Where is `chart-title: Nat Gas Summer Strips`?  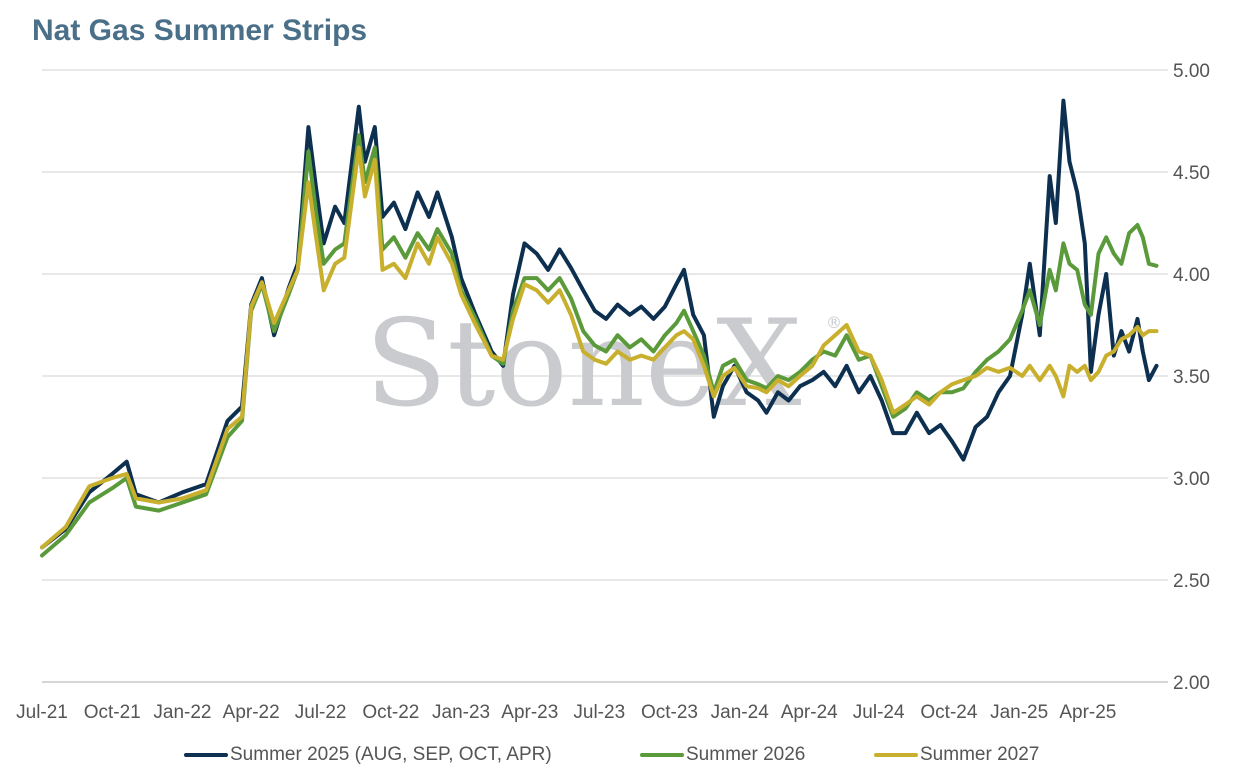 chart-title: Nat Gas Summer Strips is located at coordinates (200, 30).